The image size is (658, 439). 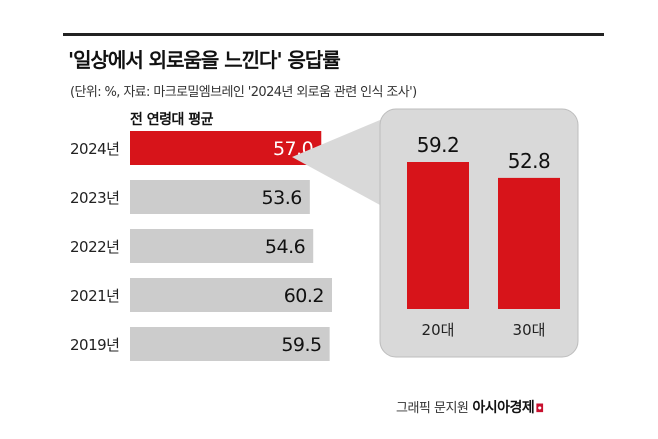 What do you see at coordinates (333, 34) in the screenshot?
I see `top-rule` at bounding box center [333, 34].